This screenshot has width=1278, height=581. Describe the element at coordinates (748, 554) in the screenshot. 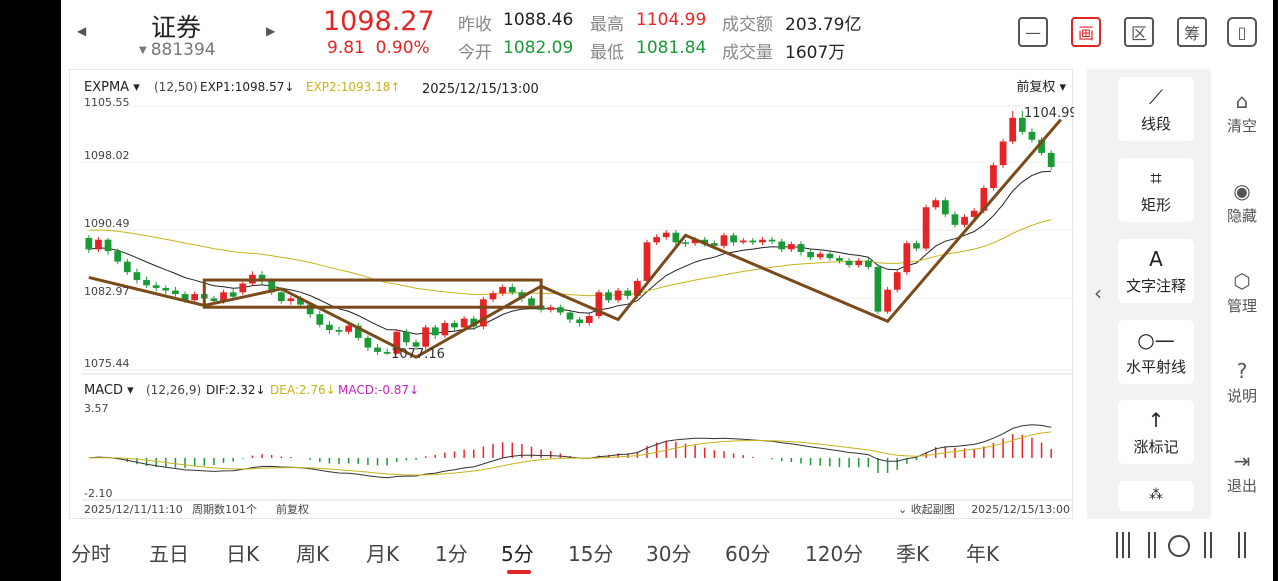

I see `period-tab-9: 60分` at that location.